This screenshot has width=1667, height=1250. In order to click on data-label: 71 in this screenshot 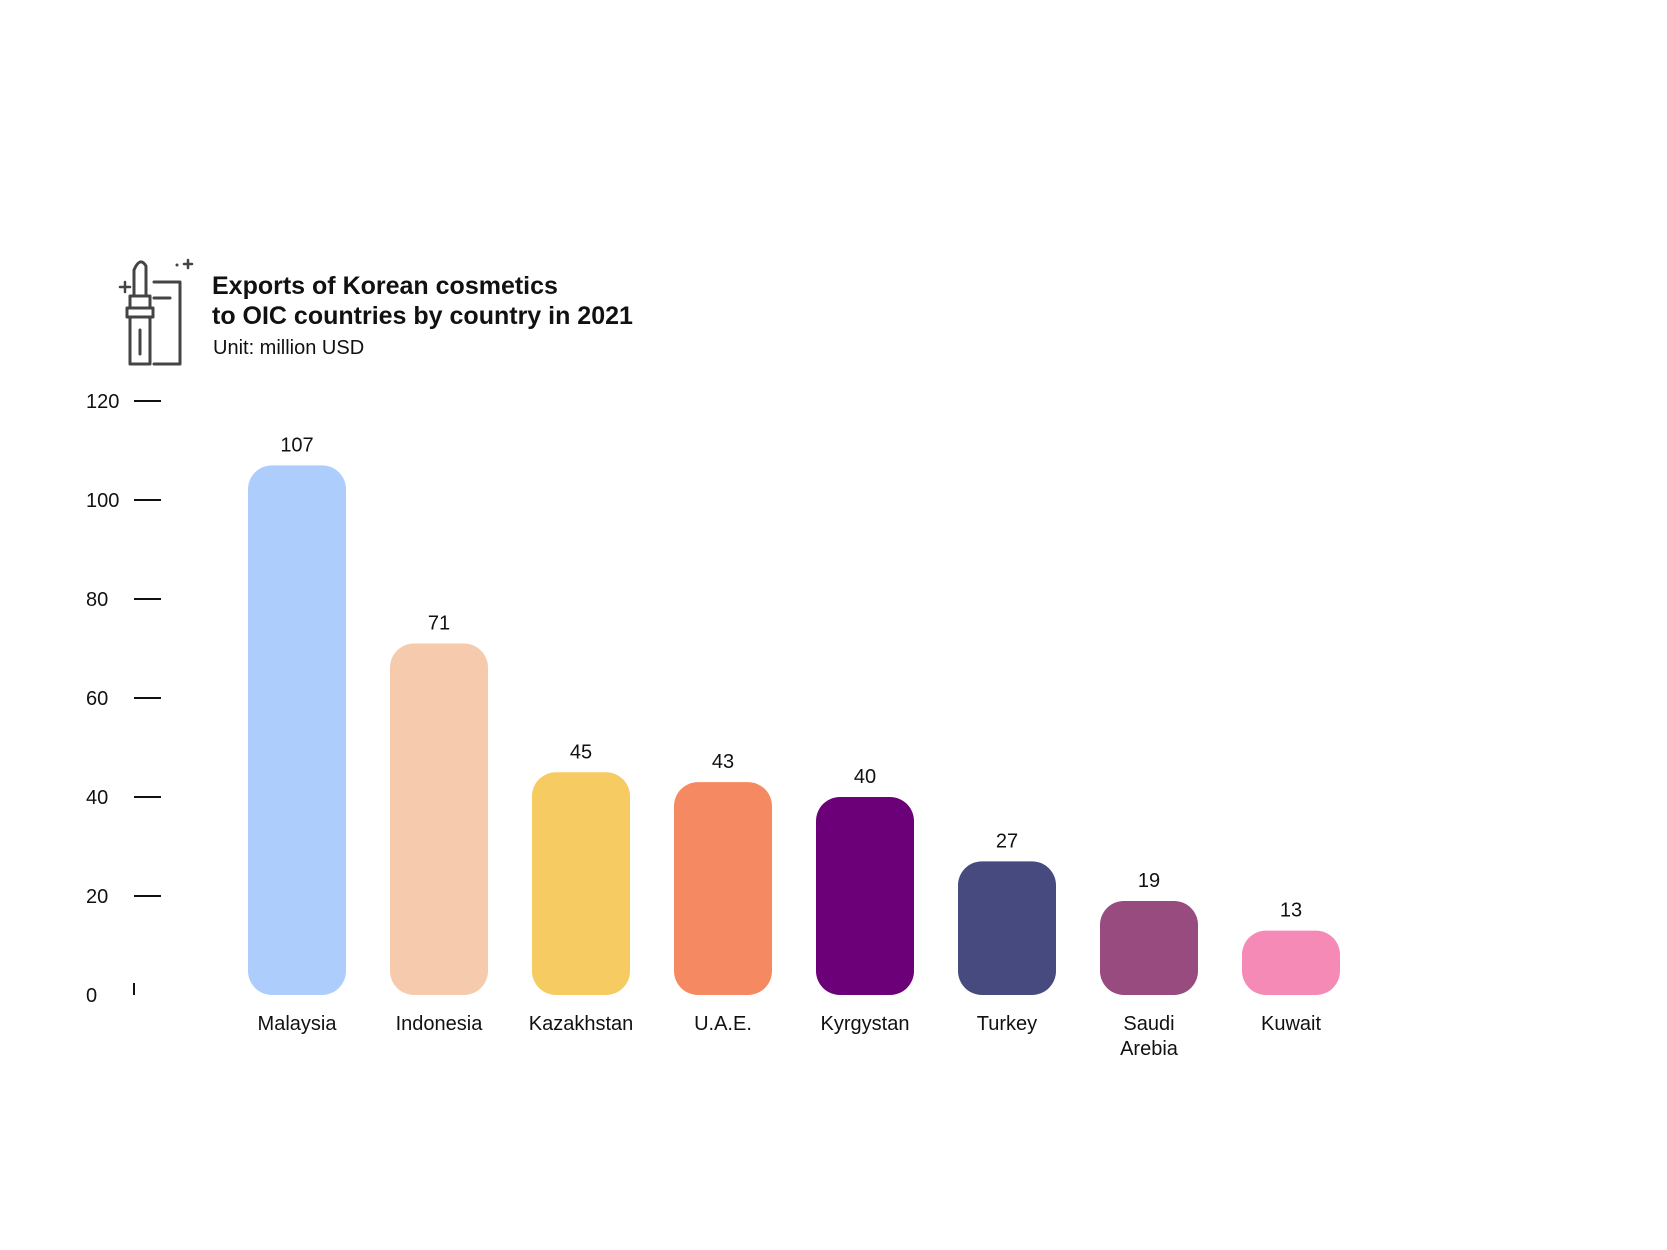, I will do `click(439, 624)`.